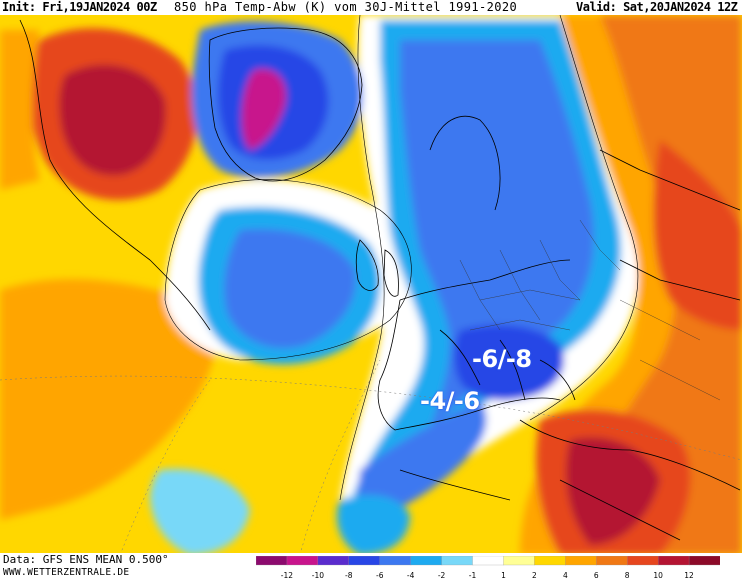 Image resolution: width=742 pixels, height=580 pixels. What do you see at coordinates (658, 575) in the screenshot?
I see `legend-tick-label: 10` at bounding box center [658, 575].